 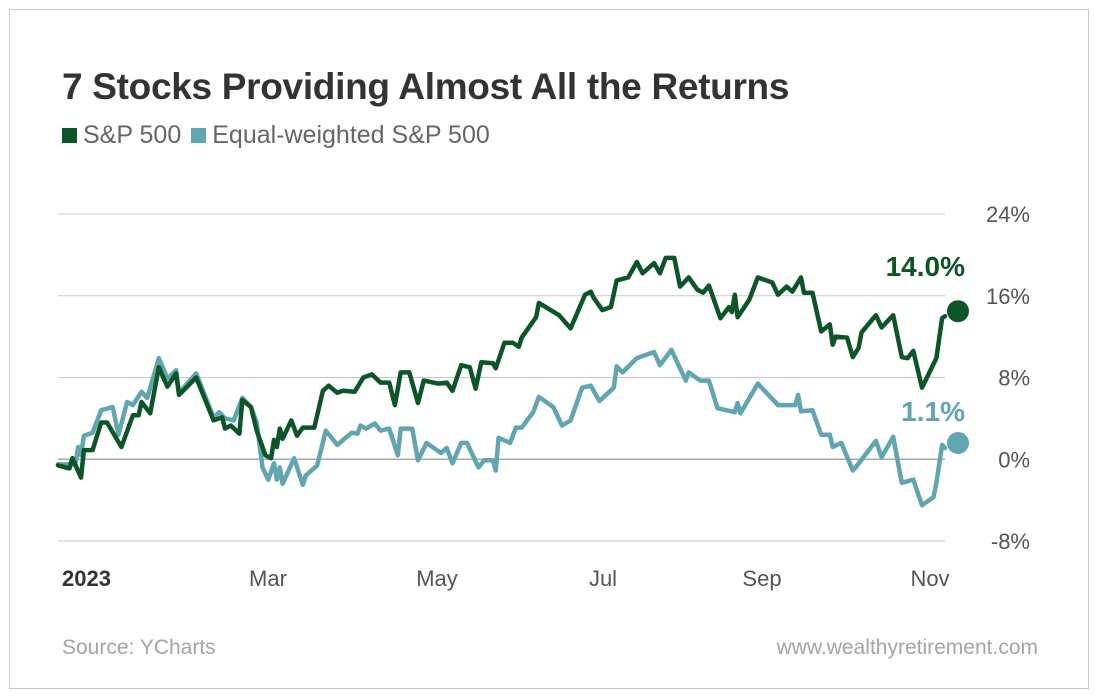 What do you see at coordinates (1014, 459) in the screenshot?
I see `y-tick-label: 0%` at bounding box center [1014, 459].